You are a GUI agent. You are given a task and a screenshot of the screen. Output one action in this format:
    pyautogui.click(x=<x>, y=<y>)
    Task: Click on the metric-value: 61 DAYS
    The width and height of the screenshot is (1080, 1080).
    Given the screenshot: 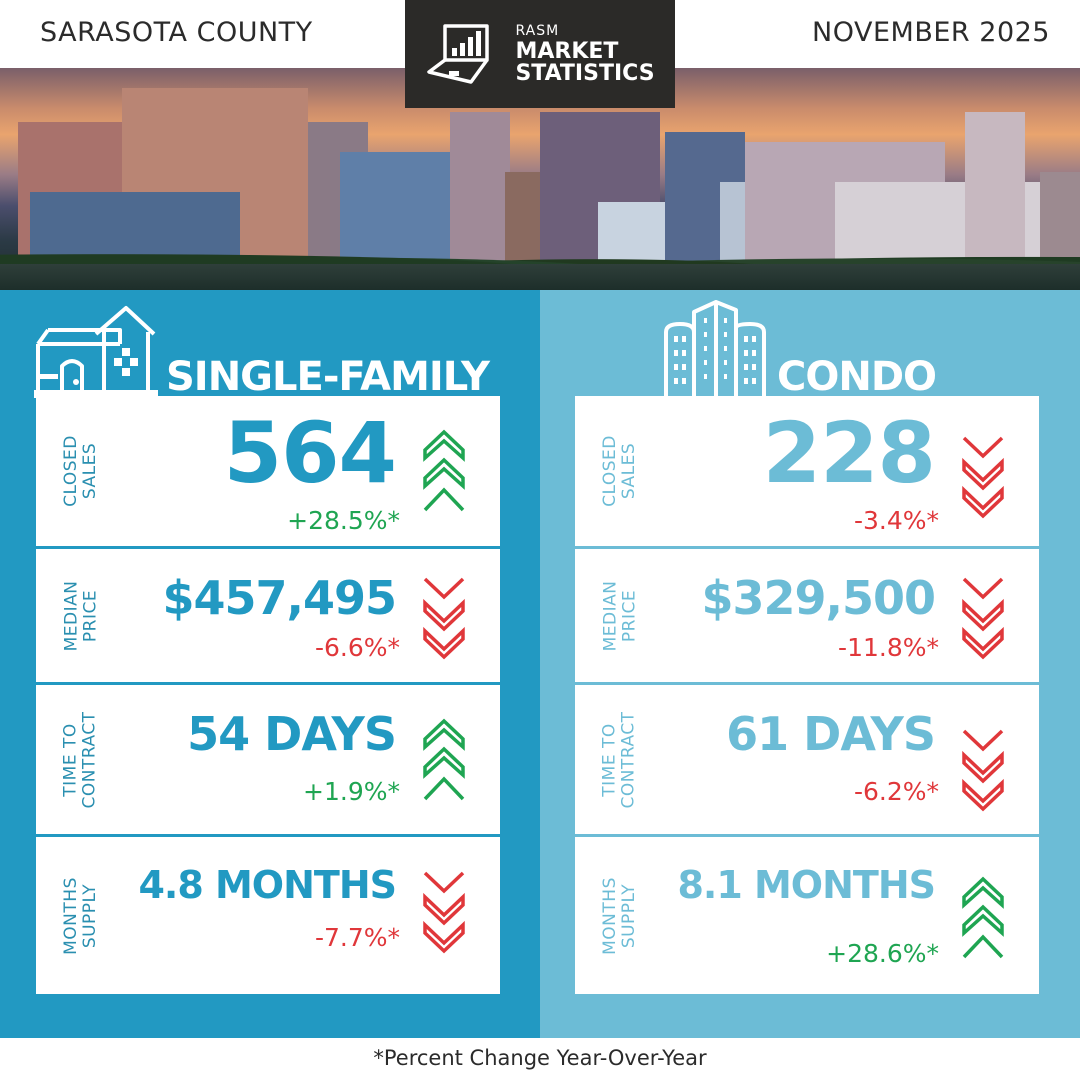 What is the action you would take?
    pyautogui.click(x=831, y=734)
    